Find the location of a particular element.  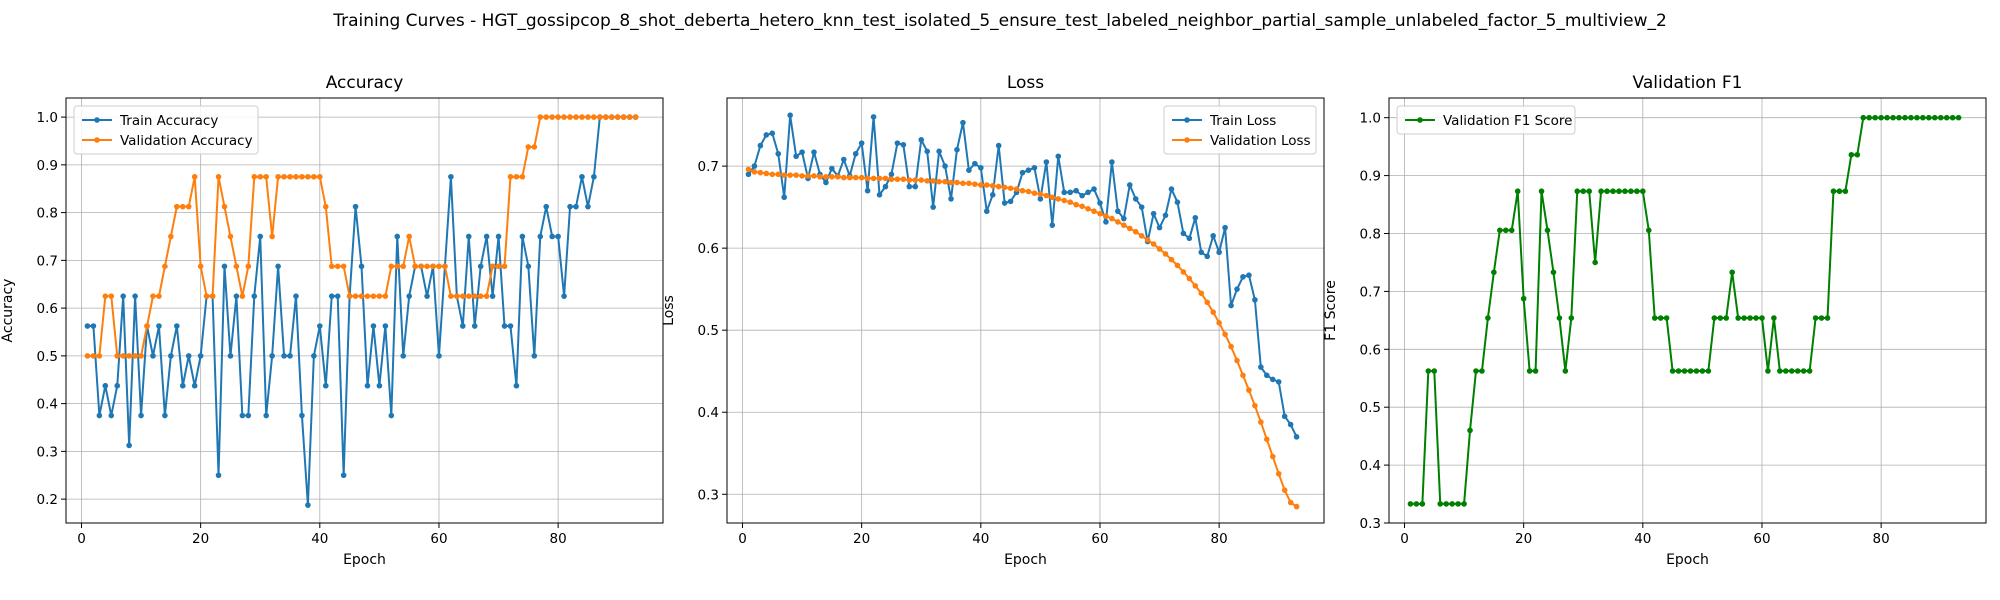

chart-1-xtick-label: 80 is located at coordinates (558, 539).